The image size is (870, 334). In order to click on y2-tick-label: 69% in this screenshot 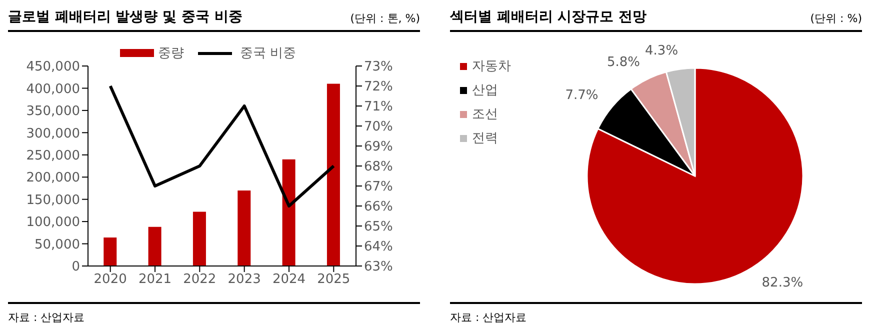, I will do `click(378, 147)`.